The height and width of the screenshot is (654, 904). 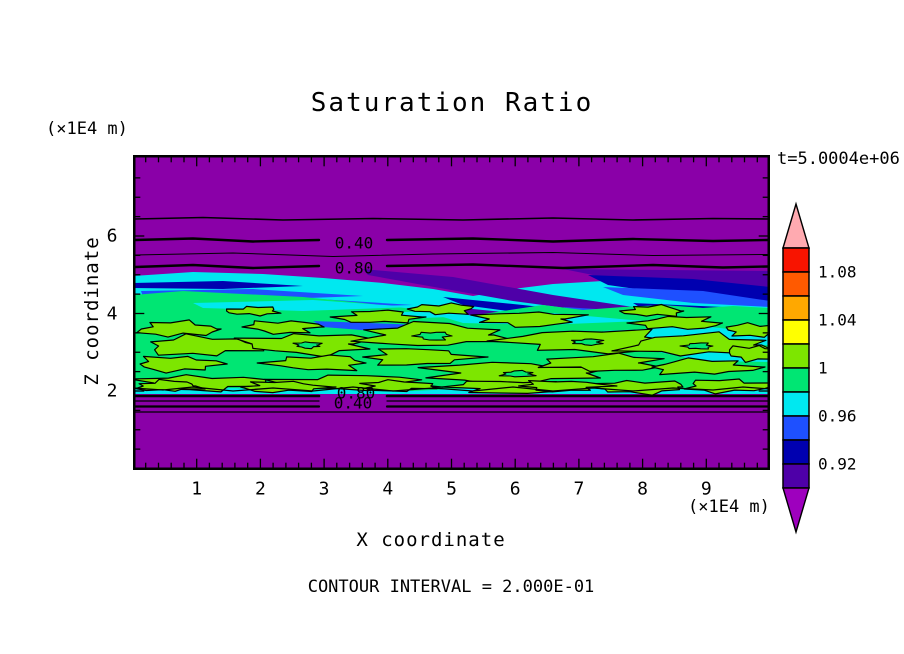 What do you see at coordinates (451, 389) in the screenshot?
I see `band-bottom-contour` at bounding box center [451, 389].